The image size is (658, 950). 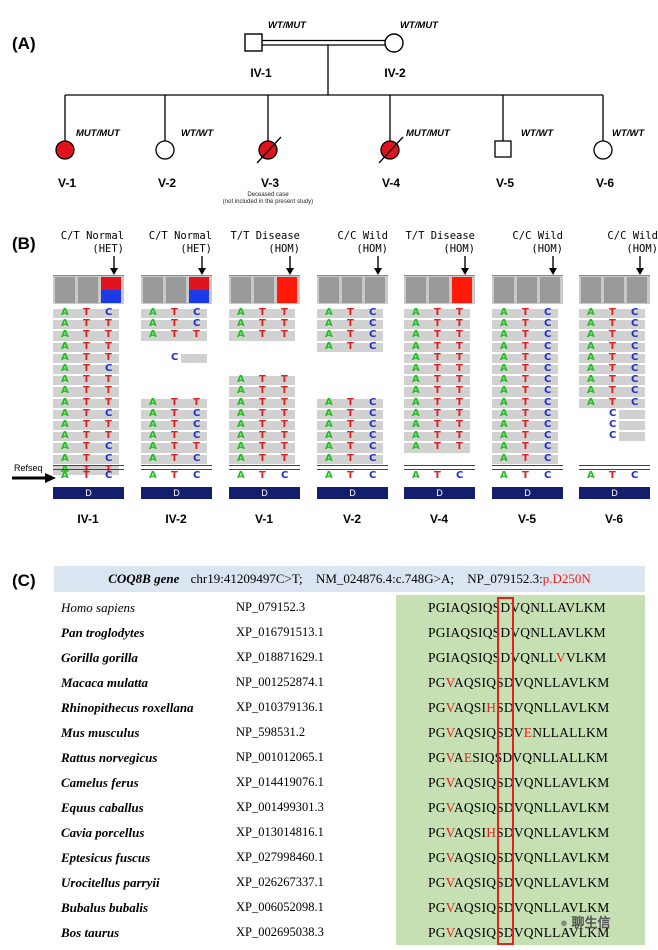 What do you see at coordinates (86, 475) in the screenshot?
I see `refseq-base: T` at bounding box center [86, 475].